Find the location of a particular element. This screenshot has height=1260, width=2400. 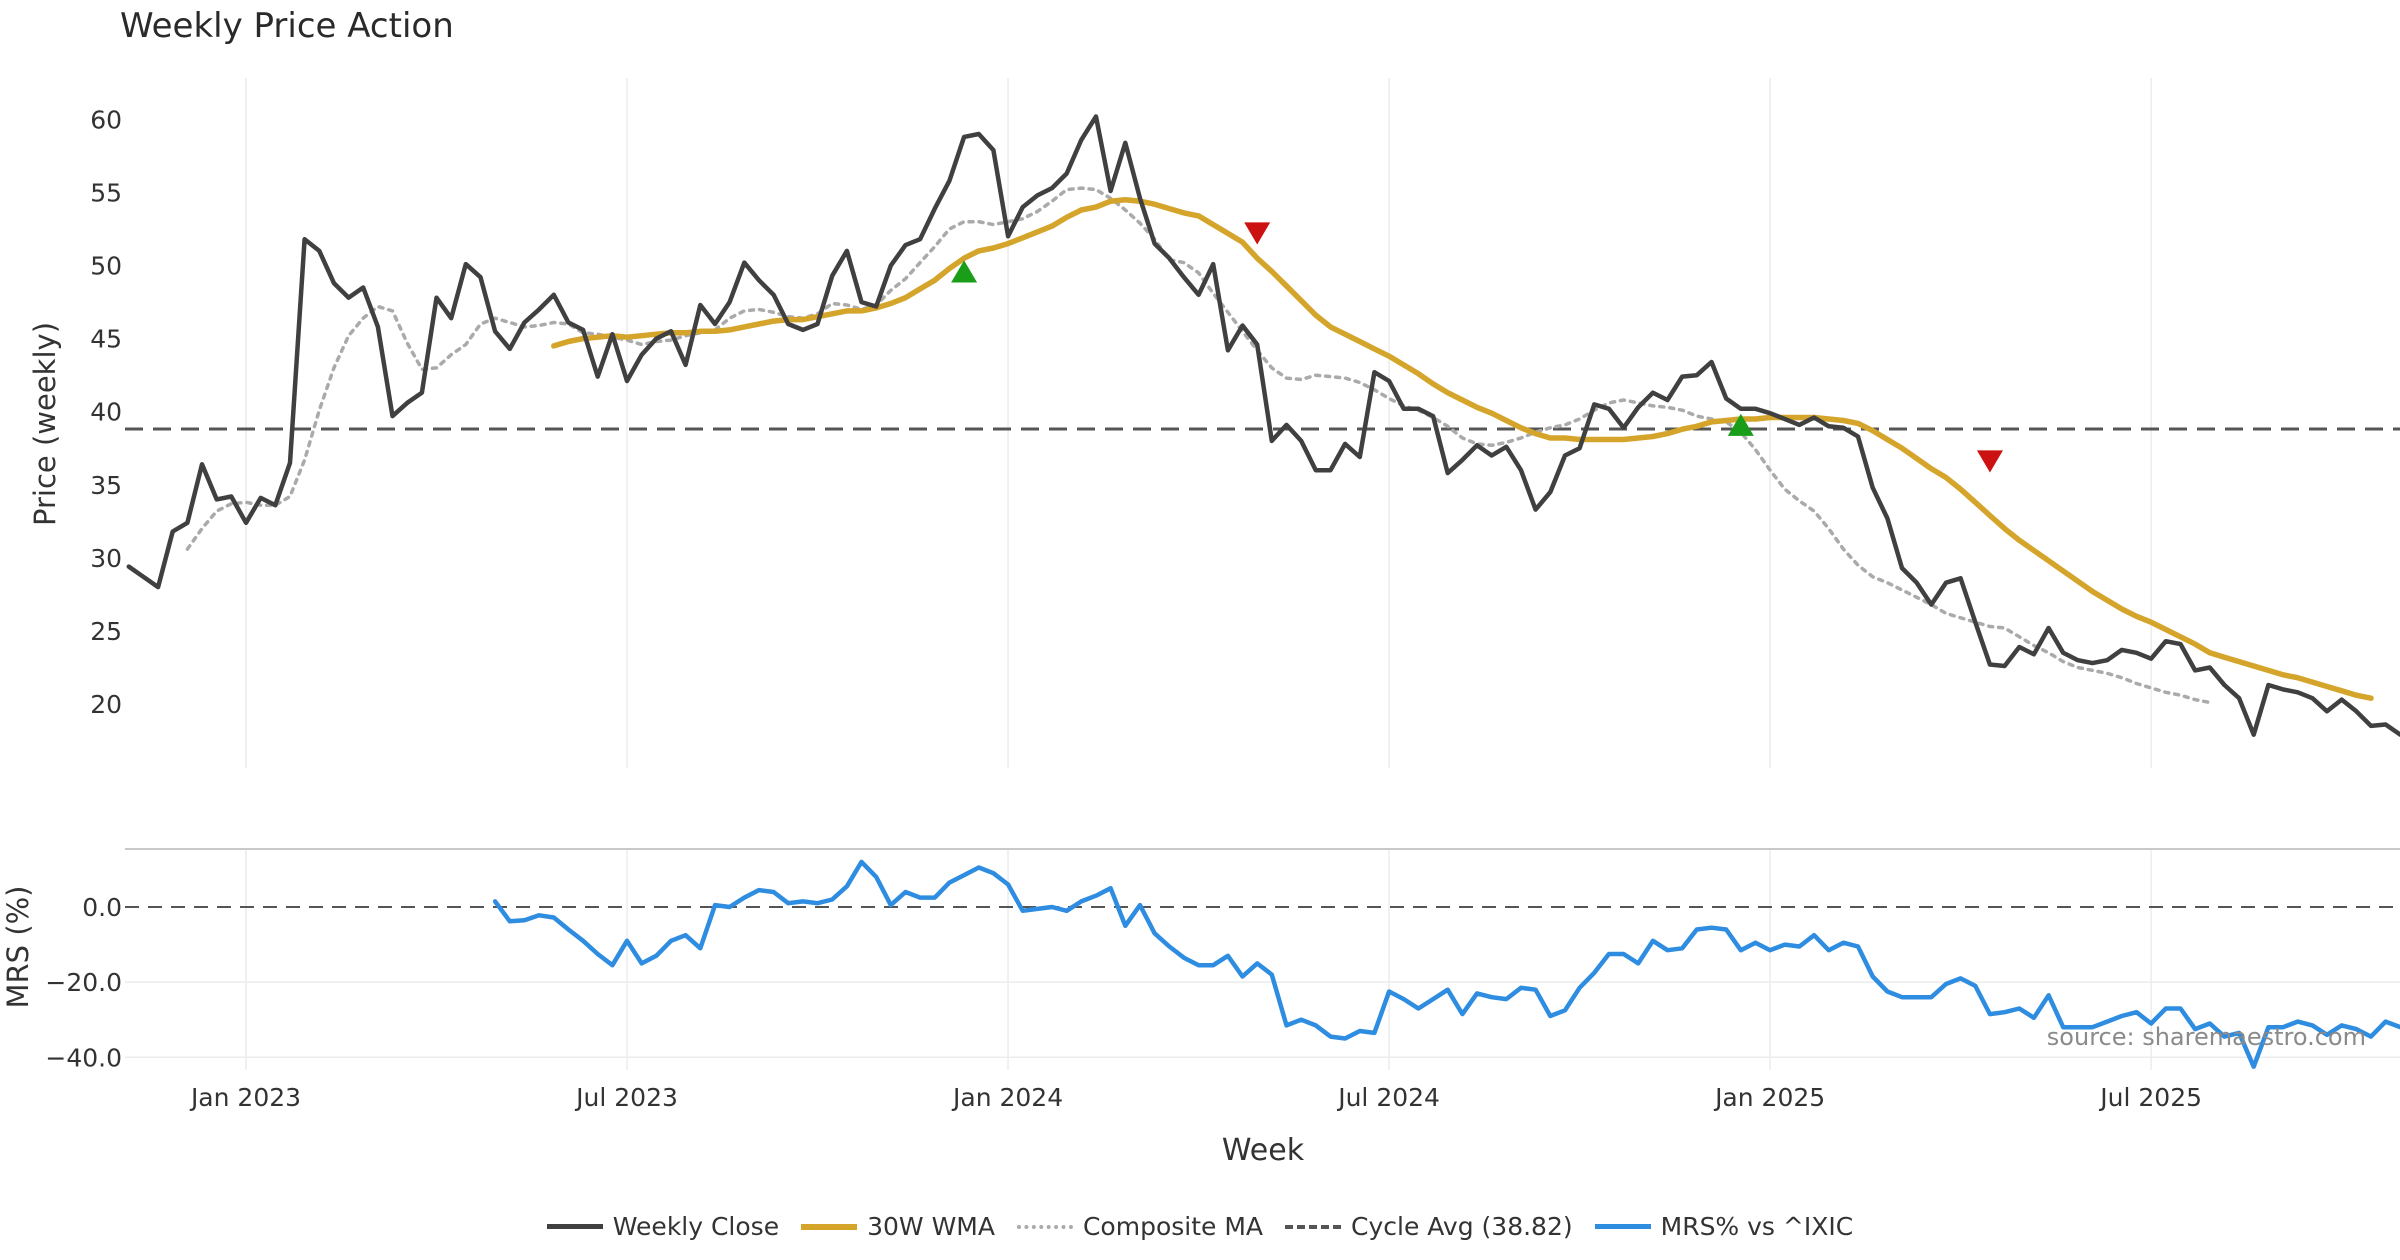

x-tick-label: Jul 2023 is located at coordinates (626, 1097).